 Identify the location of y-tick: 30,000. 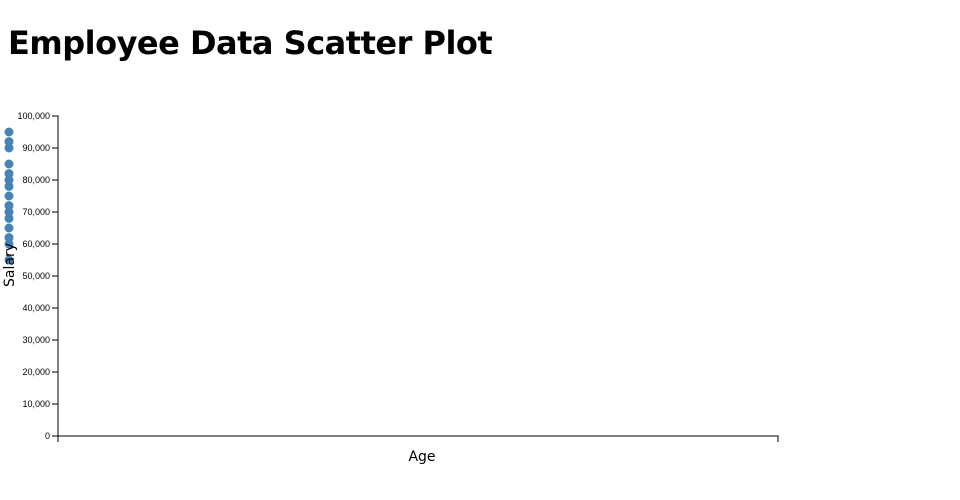
(40, 340).